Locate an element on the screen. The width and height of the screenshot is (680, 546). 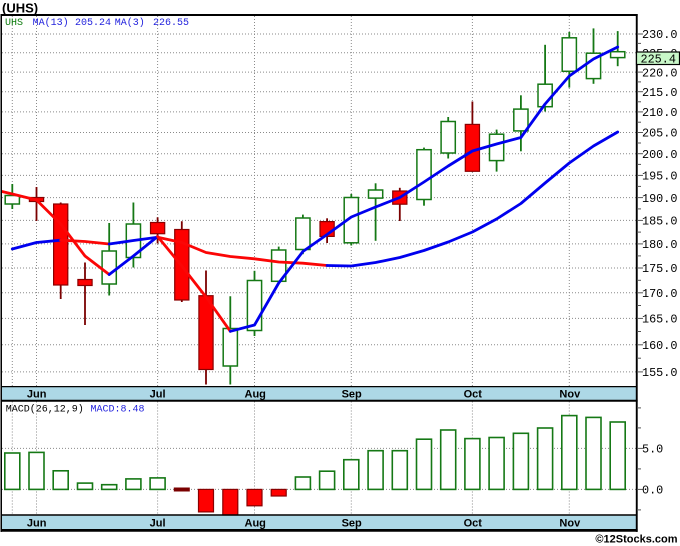
svg-text: 5.0 is located at coordinates (652, 450).